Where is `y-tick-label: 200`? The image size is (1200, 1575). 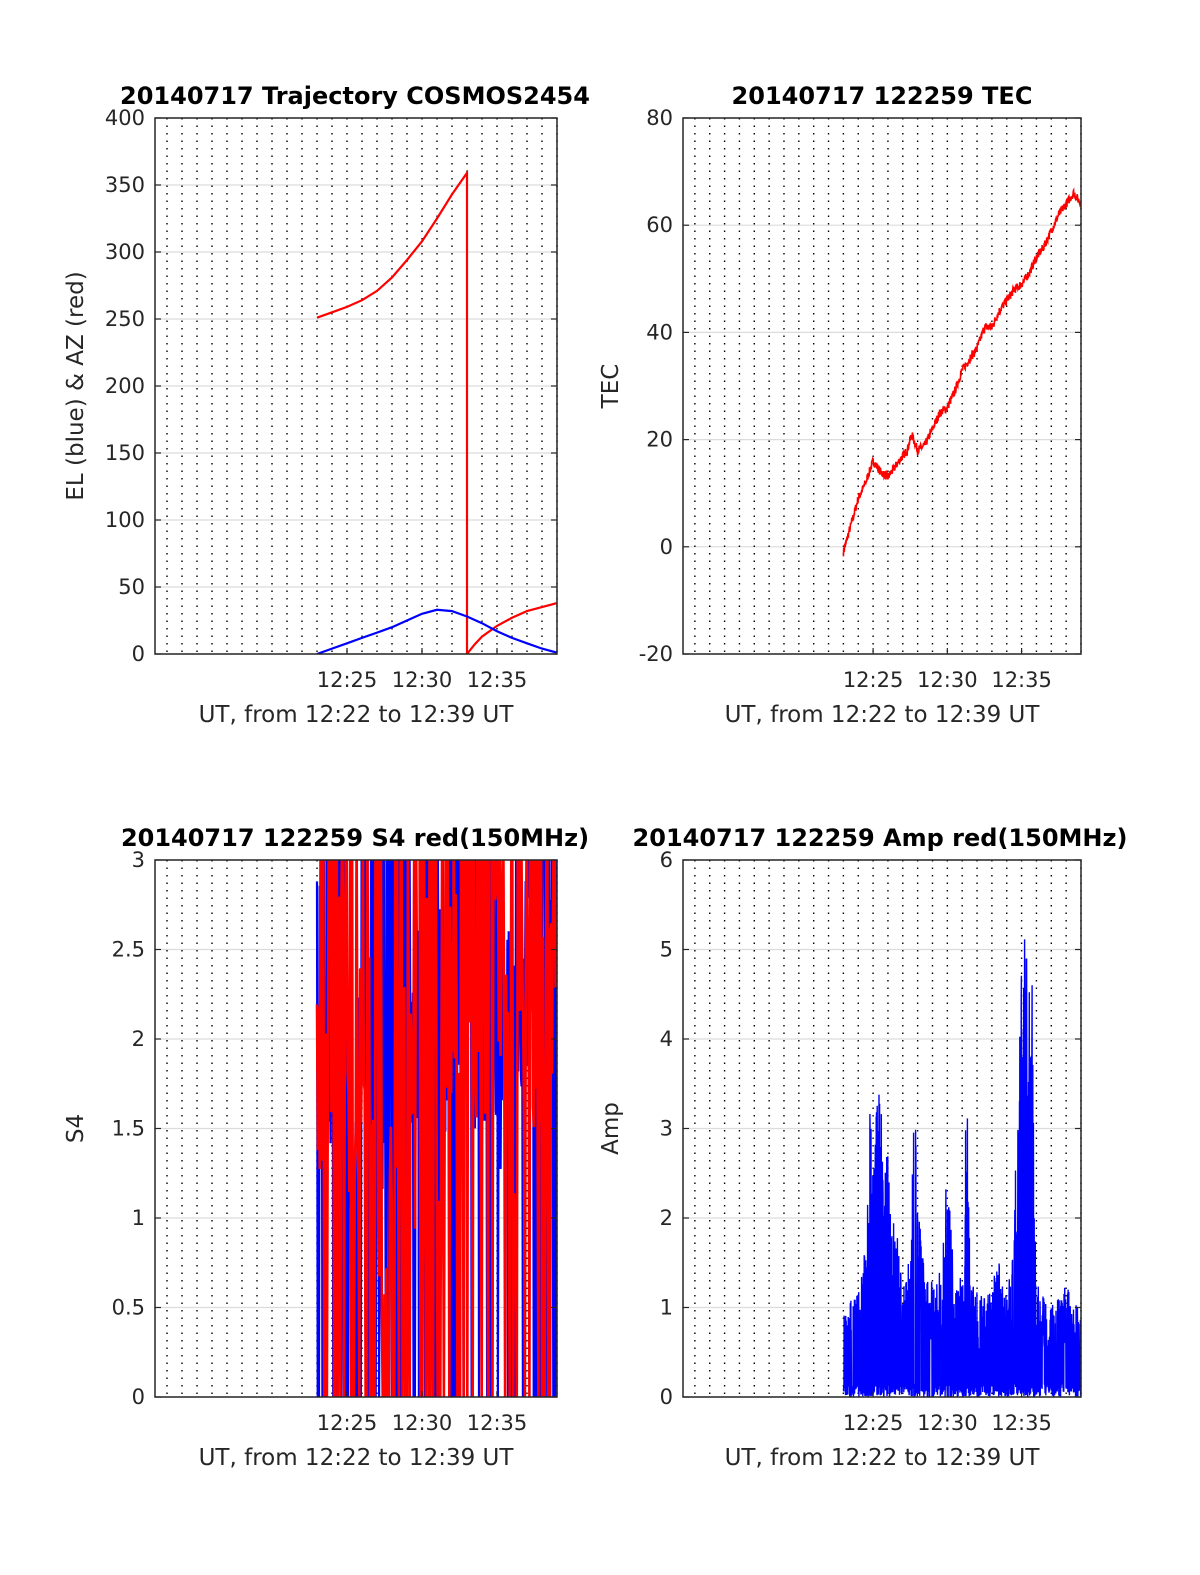
y-tick-label: 200 is located at coordinates (125, 386).